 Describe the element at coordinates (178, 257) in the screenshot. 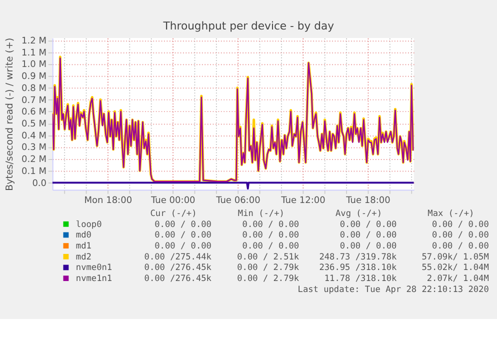

I see `text: 0.00 /275.44k` at that location.